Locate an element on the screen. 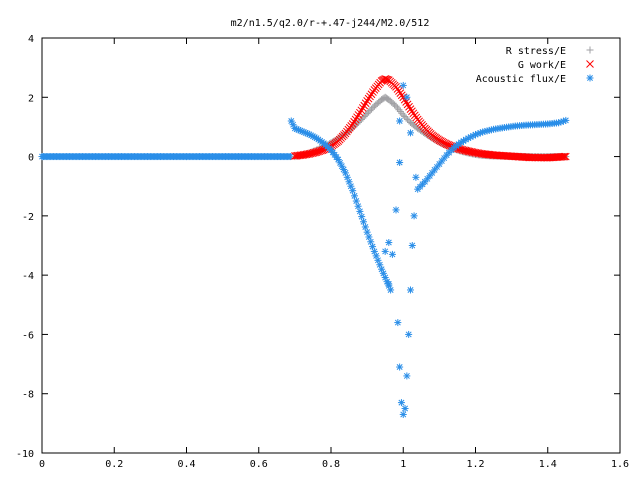  legend-label: R stress/E is located at coordinates (536, 51).